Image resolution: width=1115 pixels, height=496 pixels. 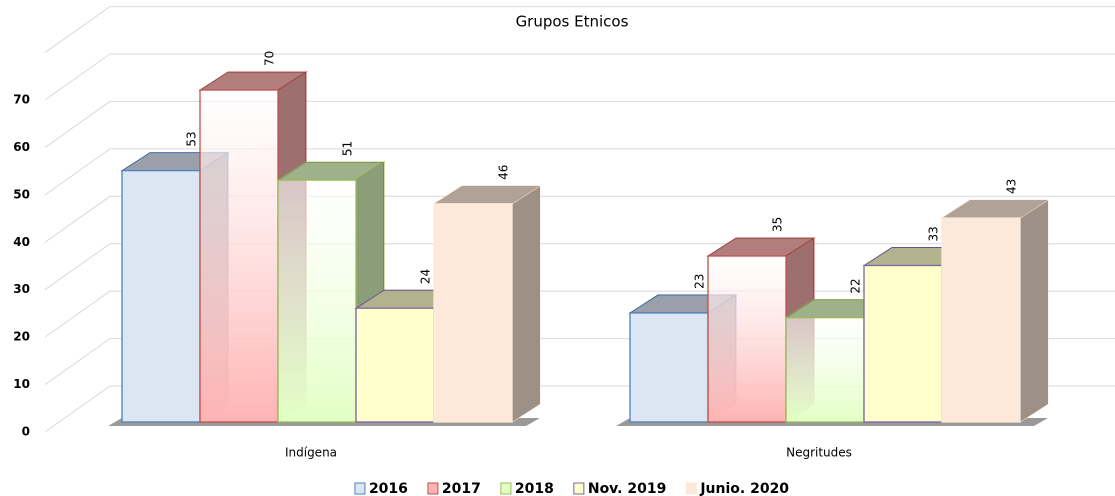 I want to click on value-label: 46, so click(x=504, y=172).